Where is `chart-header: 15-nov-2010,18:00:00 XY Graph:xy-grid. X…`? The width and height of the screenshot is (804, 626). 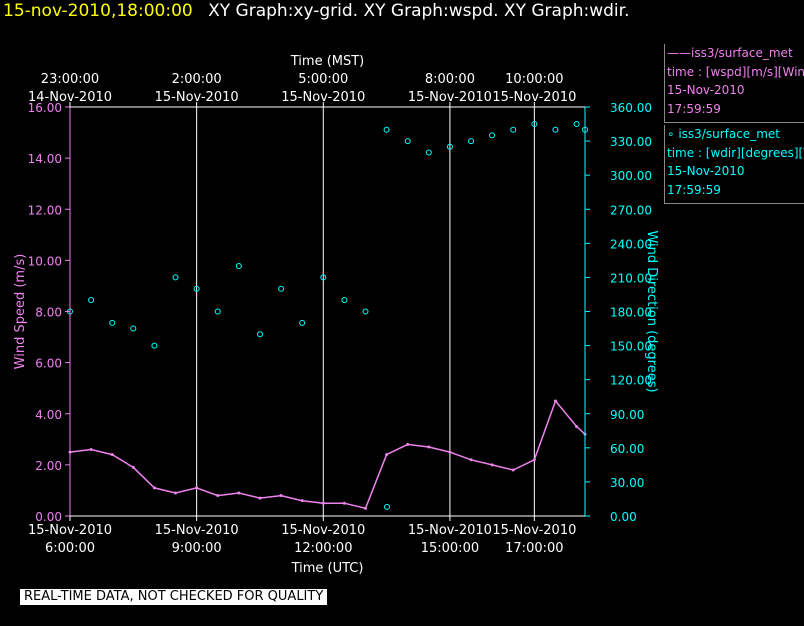 chart-header: 15-nov-2010,18:00:00 XY Graph:xy-grid. X… is located at coordinates (316, 11).